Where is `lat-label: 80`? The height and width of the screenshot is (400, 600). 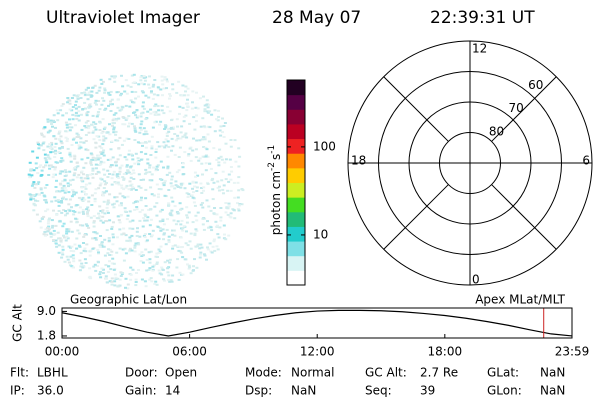
lat-label: 80 is located at coordinates (496, 132).